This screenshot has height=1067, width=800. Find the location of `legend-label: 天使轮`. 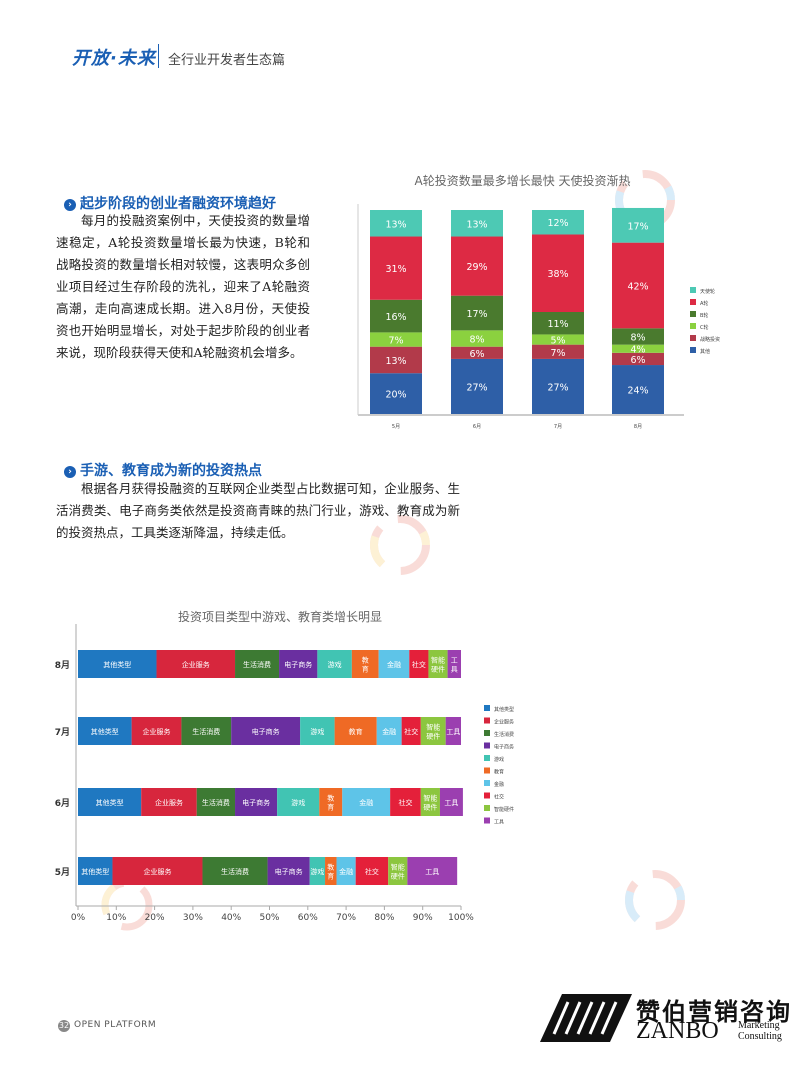

legend-label: 天使轮 is located at coordinates (707, 291).